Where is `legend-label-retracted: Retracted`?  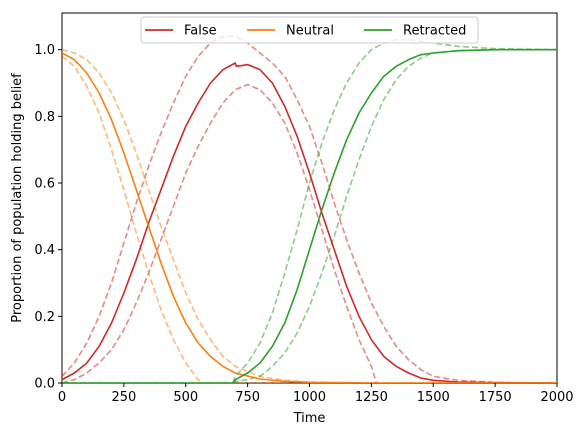 legend-label-retracted: Retracted is located at coordinates (434, 31).